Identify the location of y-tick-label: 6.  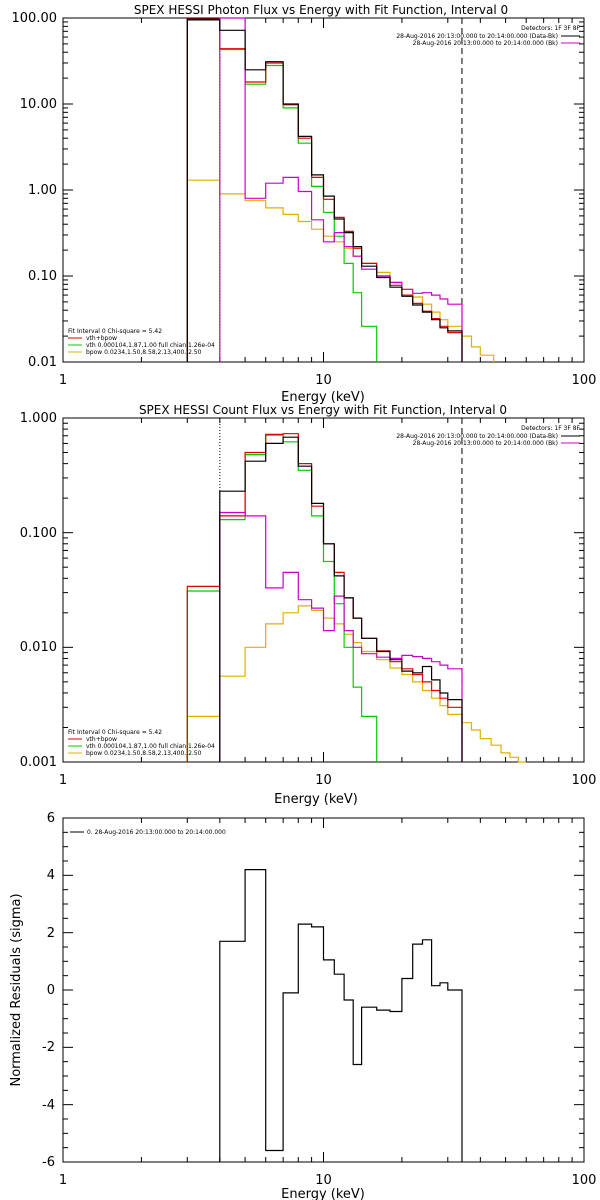
(51, 818).